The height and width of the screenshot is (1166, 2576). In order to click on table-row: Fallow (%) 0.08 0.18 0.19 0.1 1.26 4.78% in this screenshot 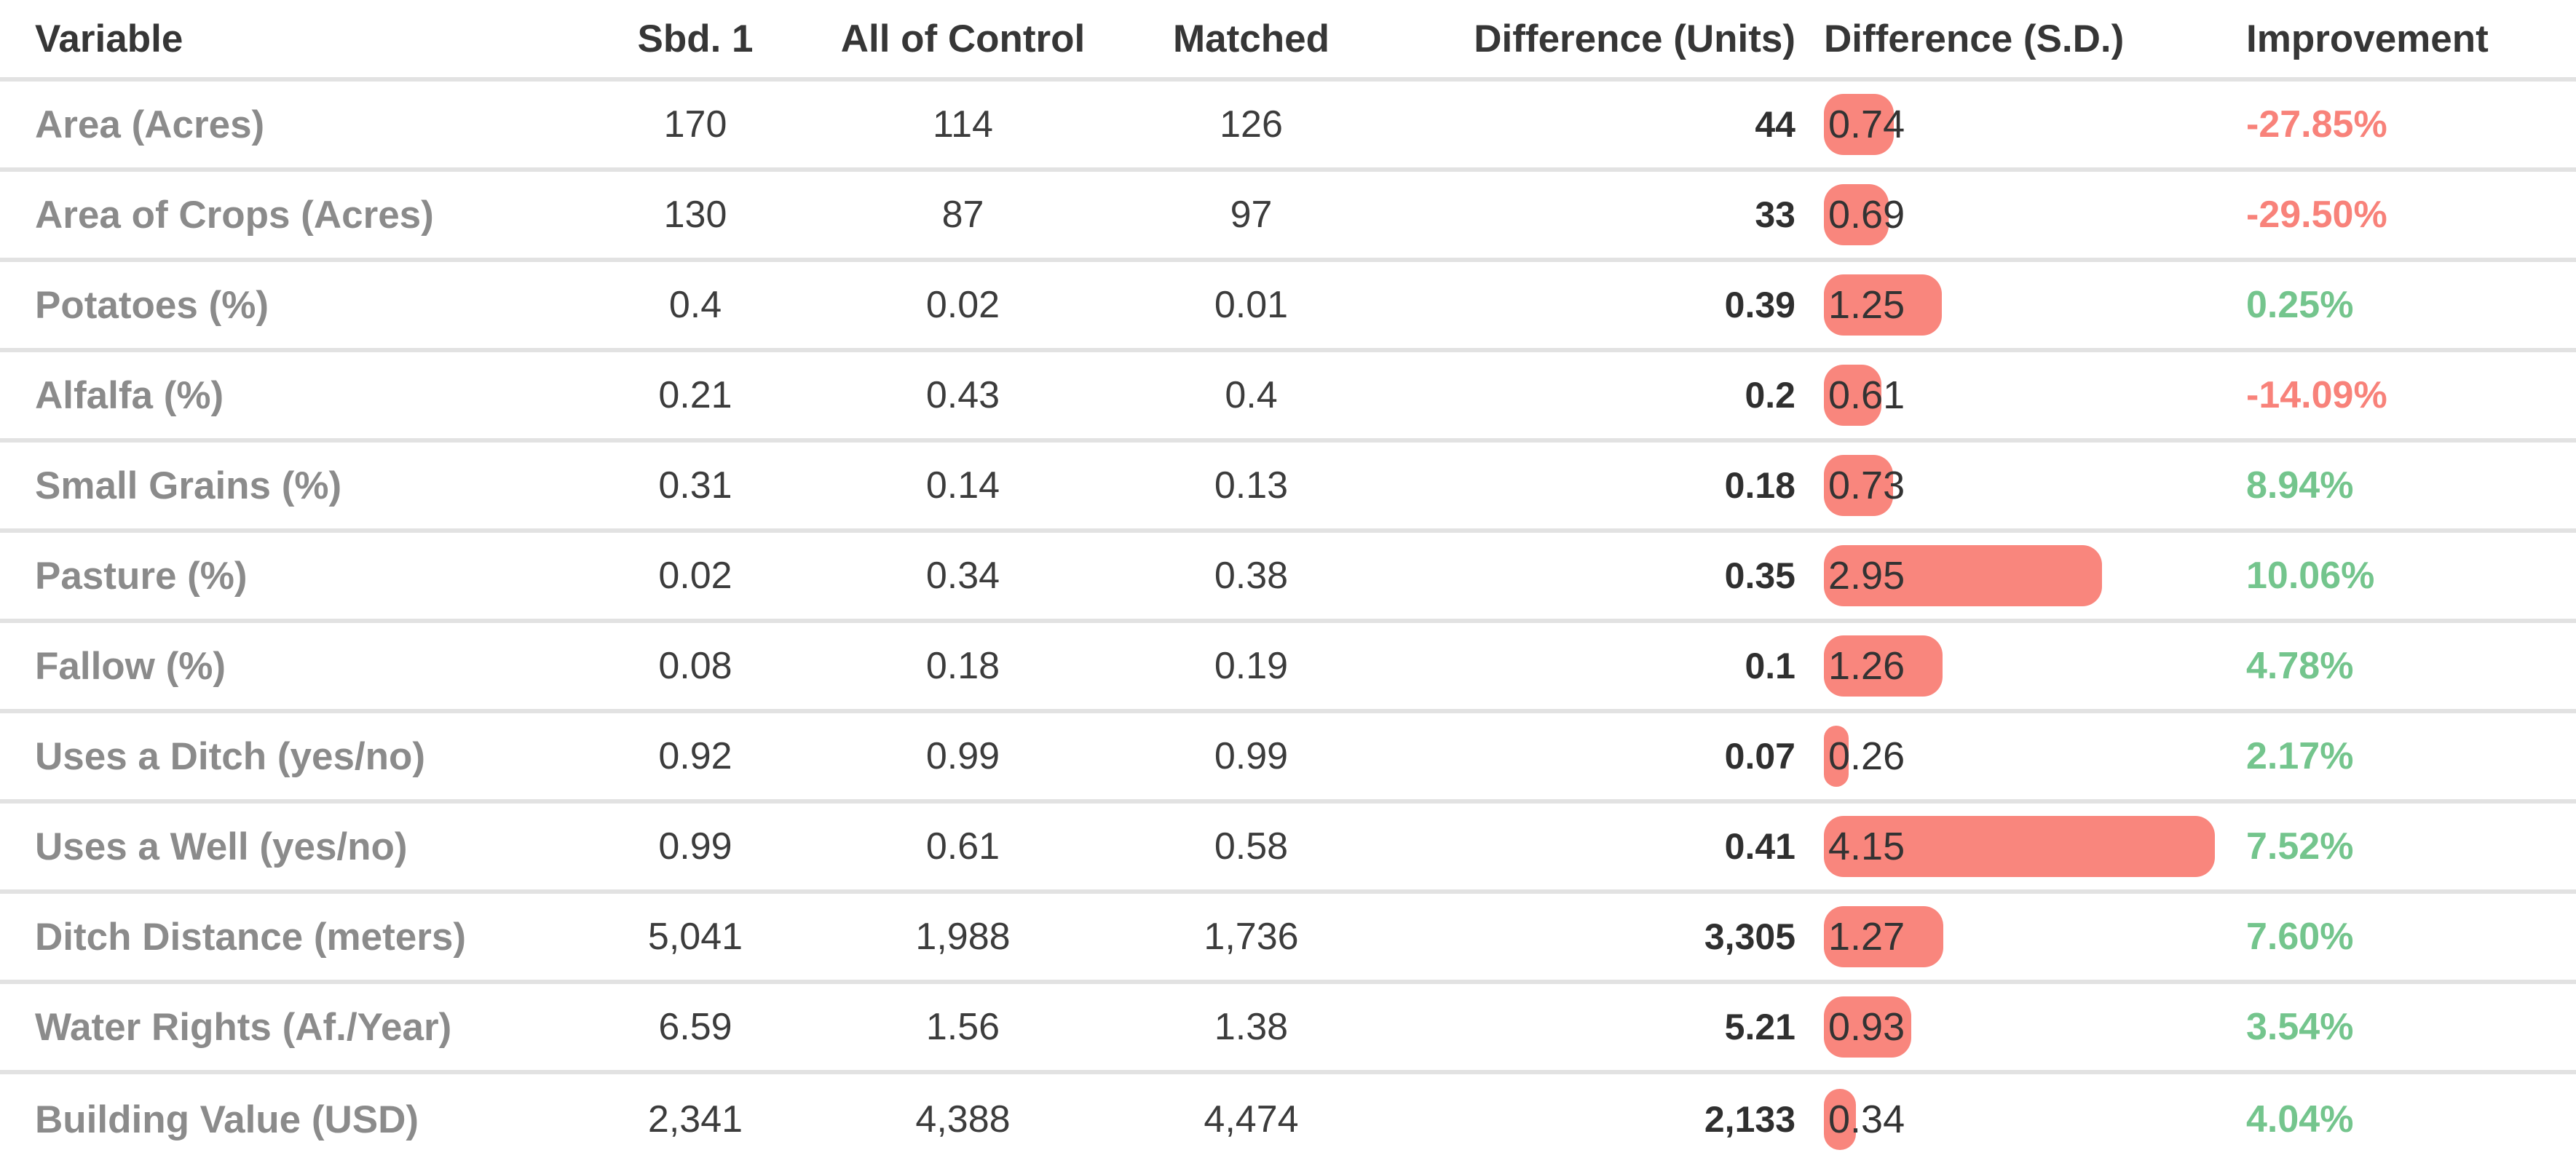, I will do `click(1288, 668)`.